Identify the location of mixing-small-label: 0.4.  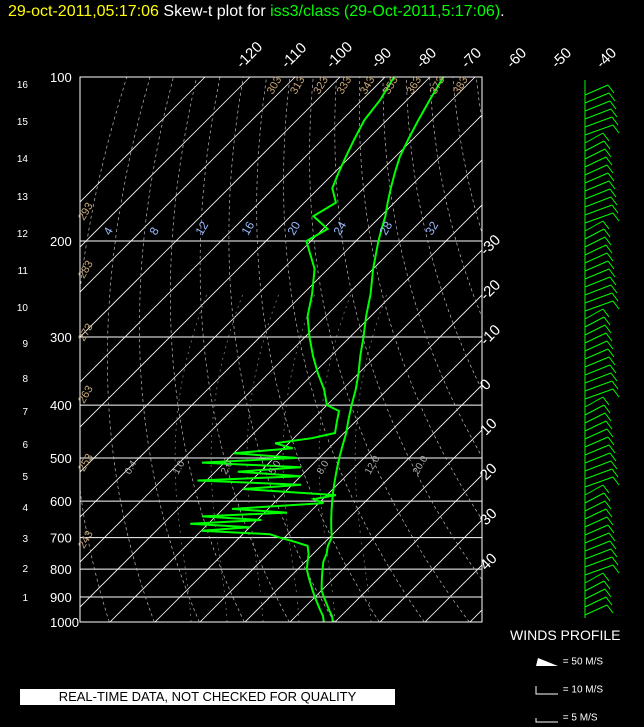
(131, 468).